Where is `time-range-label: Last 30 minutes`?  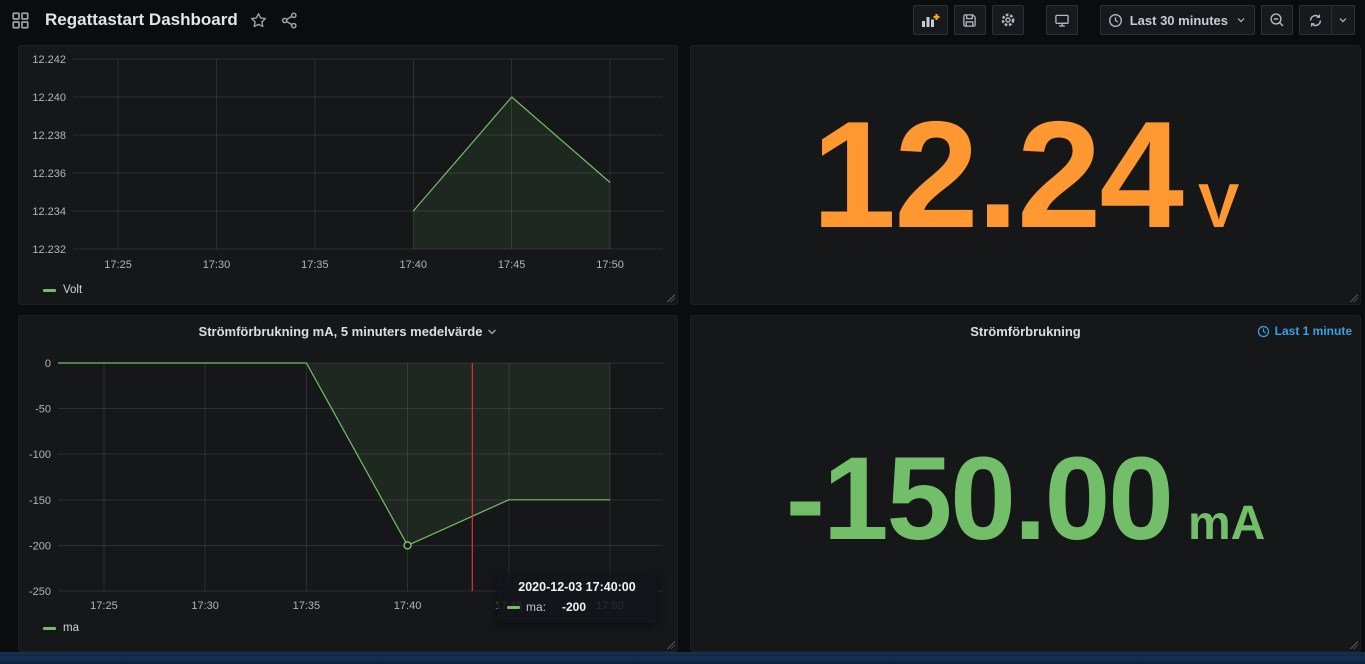 time-range-label: Last 30 minutes is located at coordinates (1178, 20).